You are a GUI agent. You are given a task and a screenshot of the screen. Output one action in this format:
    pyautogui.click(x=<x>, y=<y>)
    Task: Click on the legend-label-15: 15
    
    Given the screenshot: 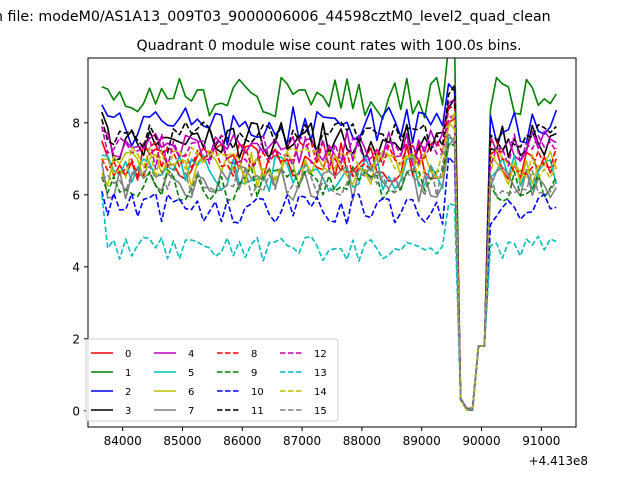 What is the action you would take?
    pyautogui.click(x=320, y=411)
    